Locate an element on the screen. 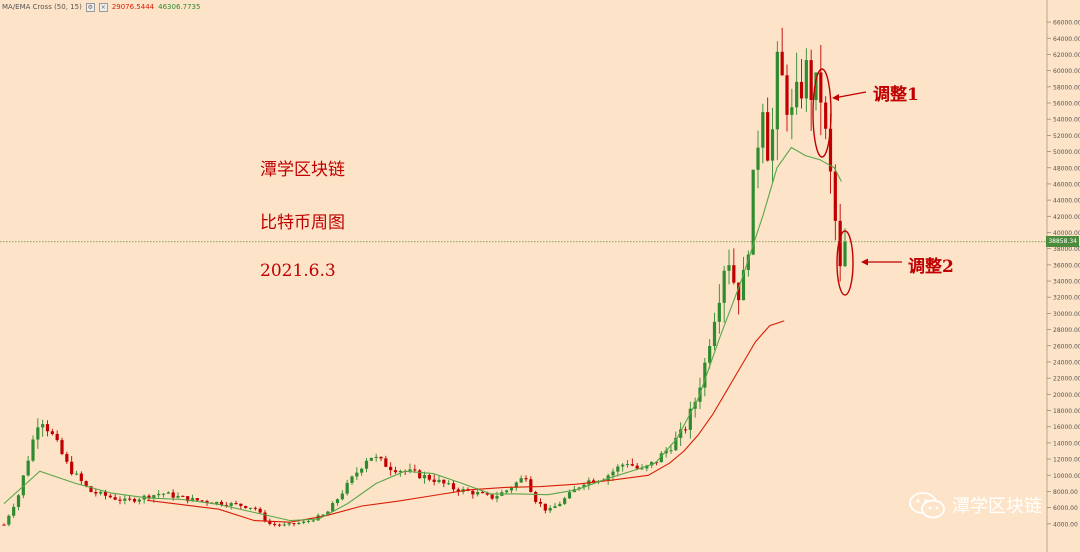  overlay-title: 潭学区块链 is located at coordinates (302, 170).